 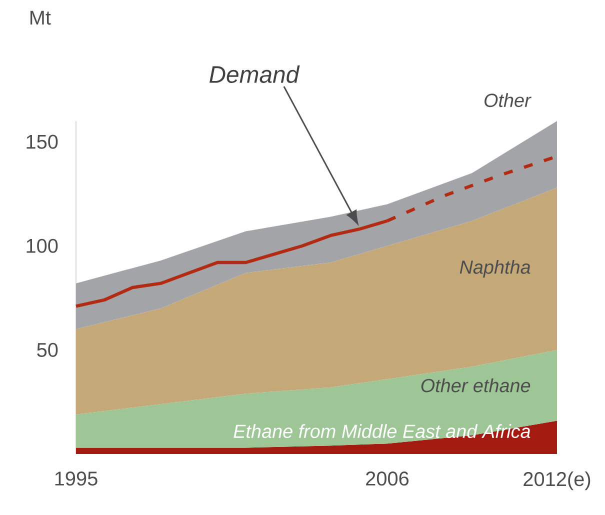 What do you see at coordinates (557, 481) in the screenshot?
I see `x-tick-label: 2012(e)` at bounding box center [557, 481].